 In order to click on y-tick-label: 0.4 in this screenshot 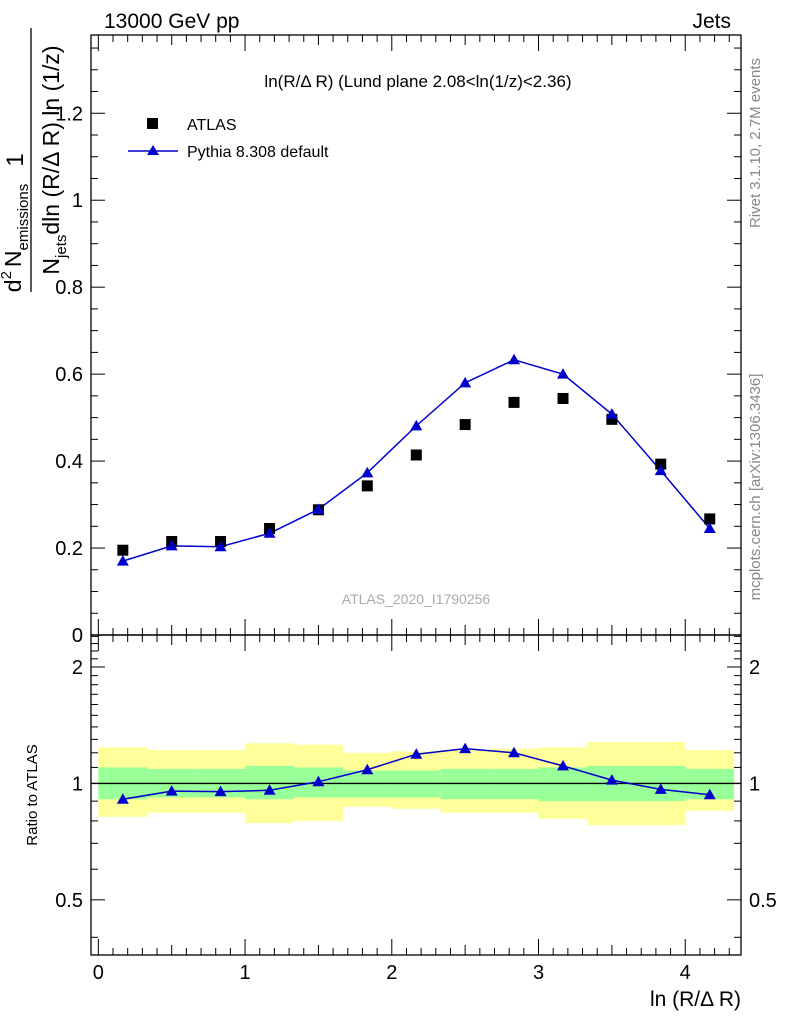, I will do `click(69, 462)`.